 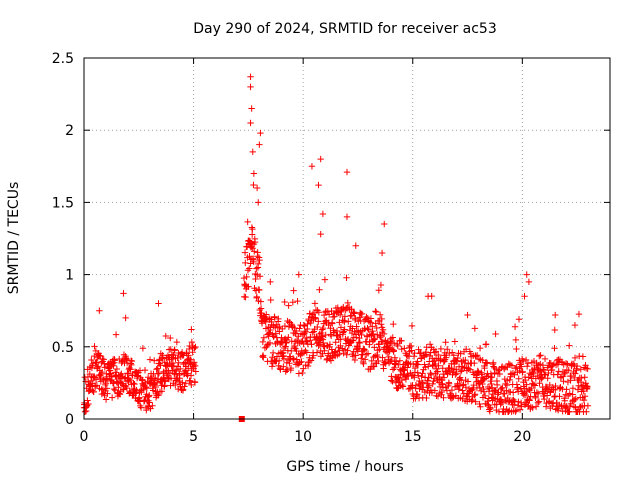 I want to click on y-tick-label: 0.5, so click(x=63, y=348).